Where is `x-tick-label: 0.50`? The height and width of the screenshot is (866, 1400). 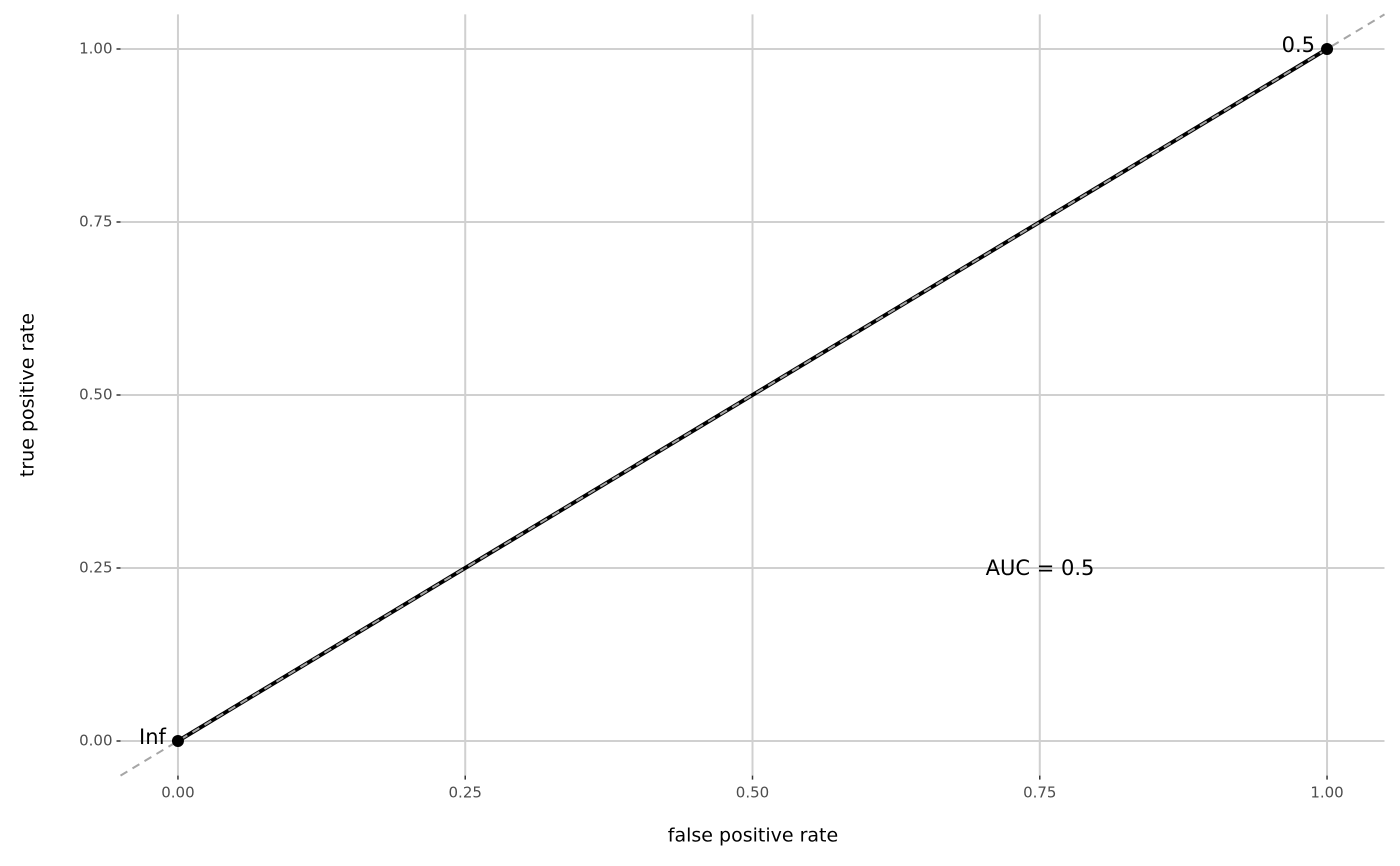
x-tick-label: 0.50 is located at coordinates (752, 793).